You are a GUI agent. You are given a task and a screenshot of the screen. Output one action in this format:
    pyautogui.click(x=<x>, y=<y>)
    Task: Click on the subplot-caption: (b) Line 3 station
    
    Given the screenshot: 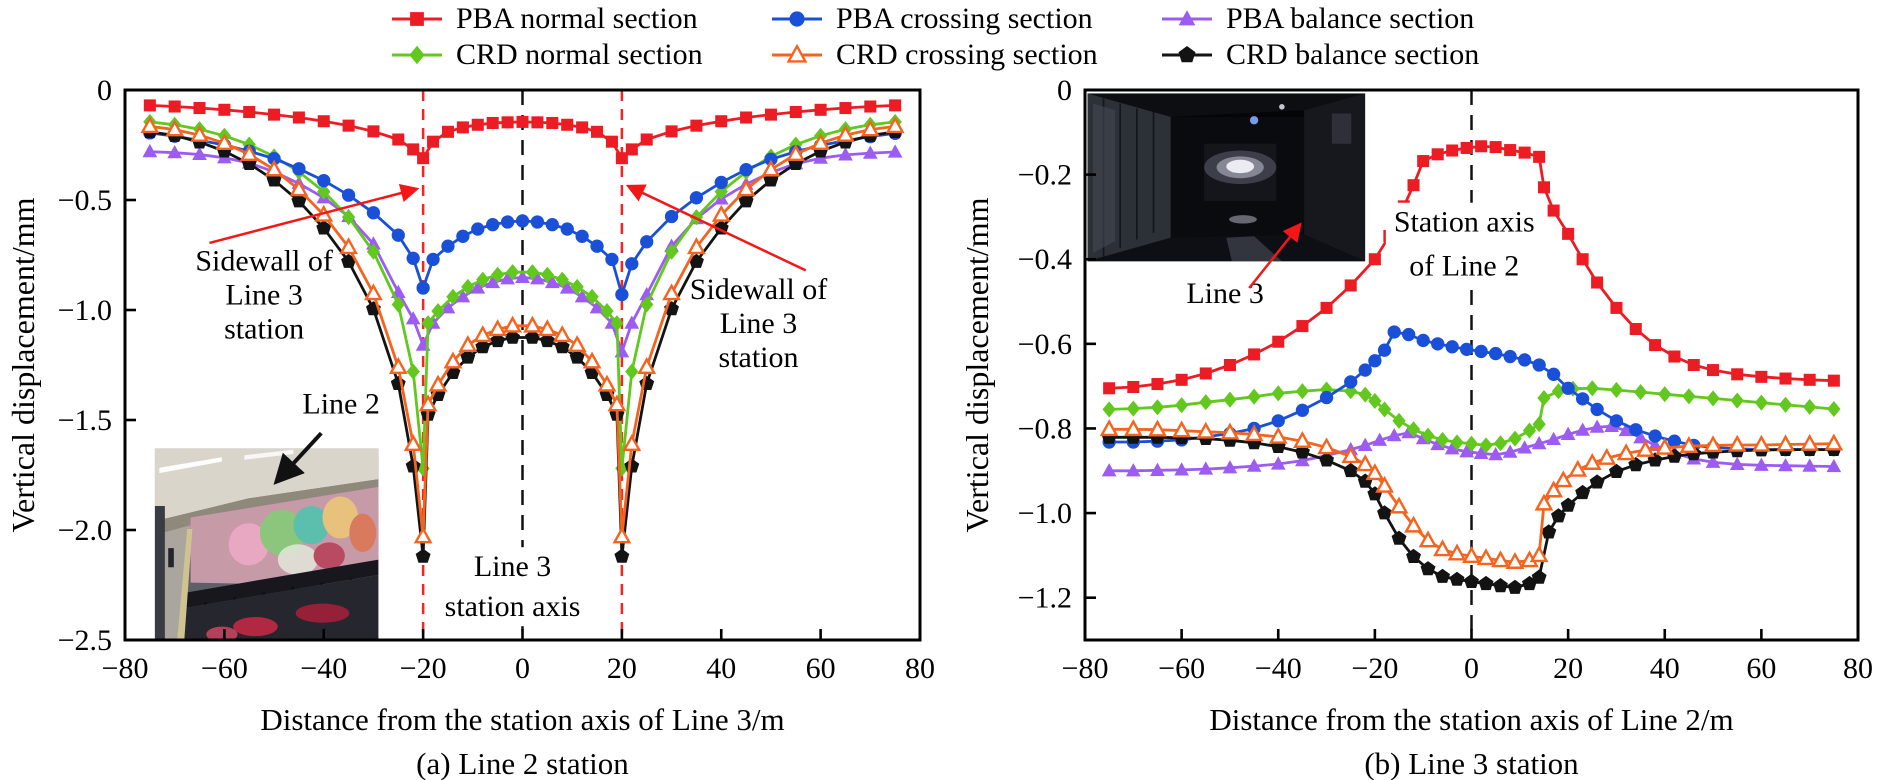 What is the action you would take?
    pyautogui.click(x=1471, y=763)
    